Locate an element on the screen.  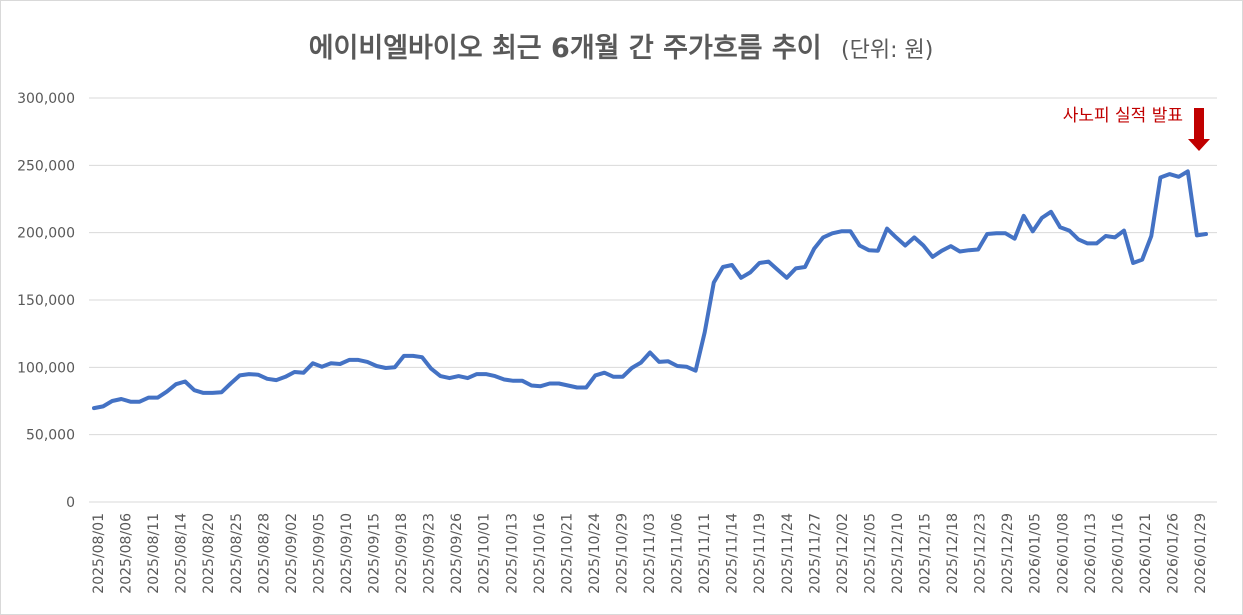
x-tick-label: 2025/10/01 is located at coordinates (485, 553).